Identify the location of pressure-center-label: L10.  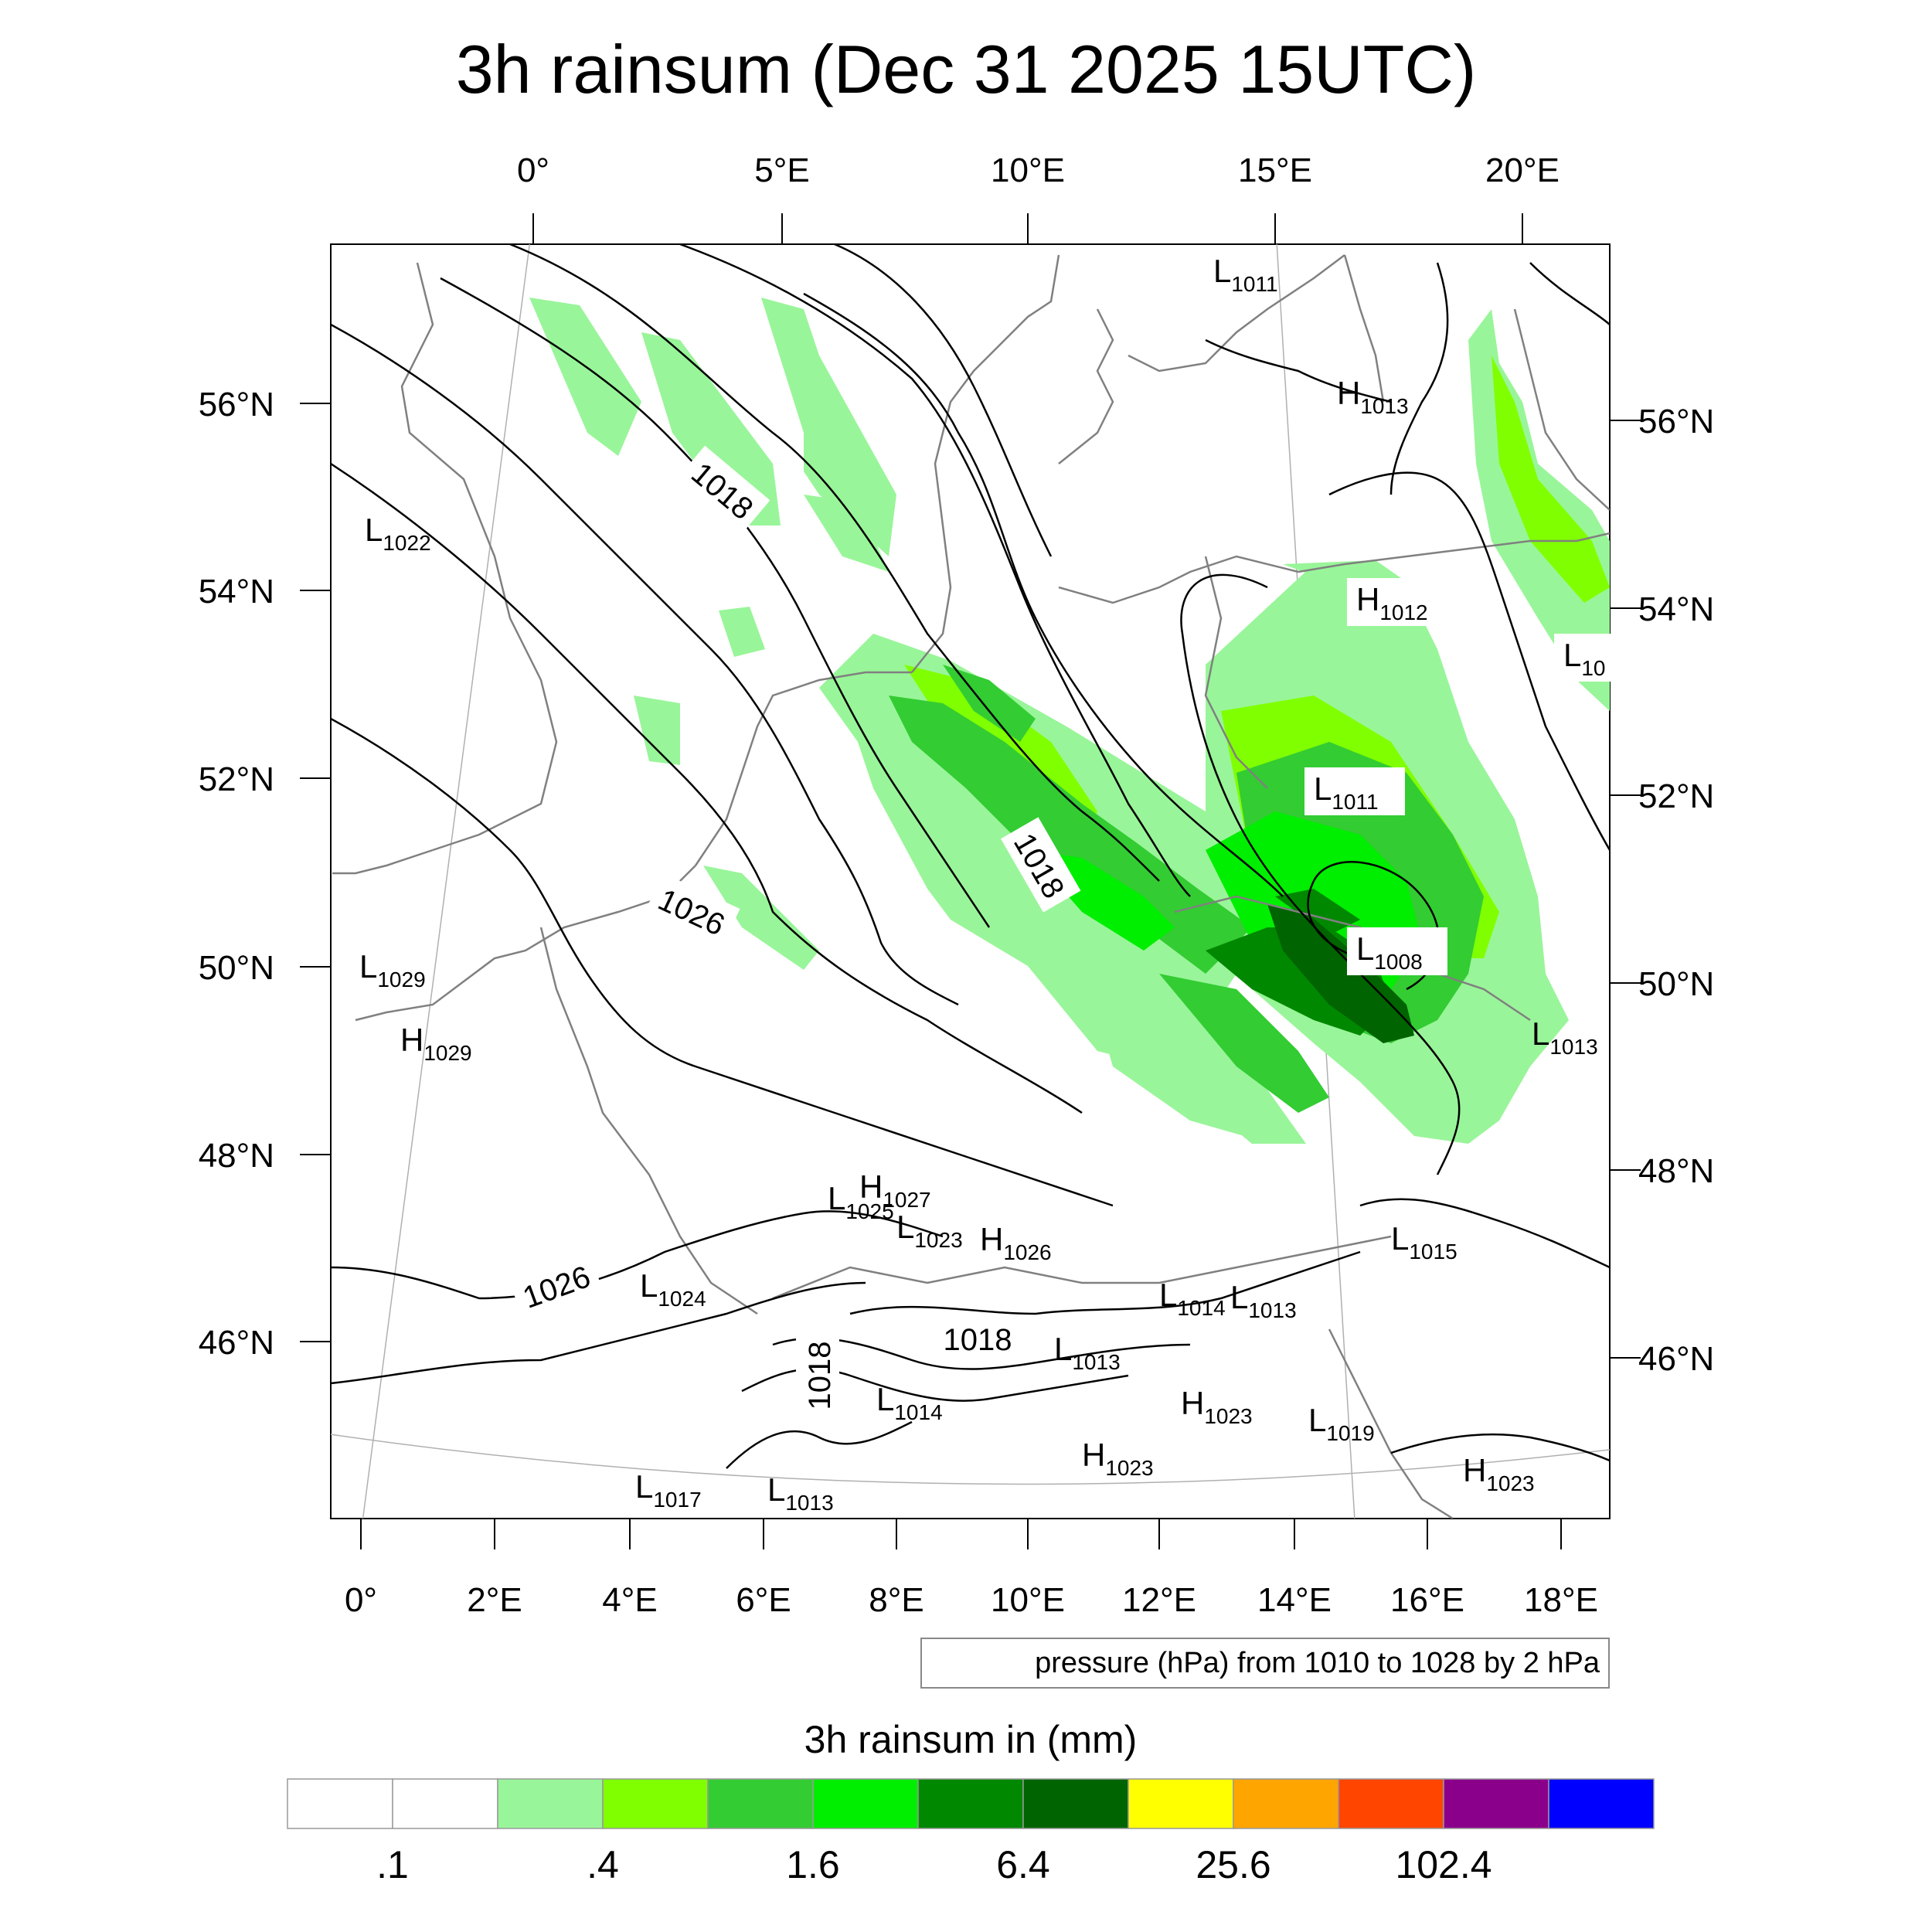
(1604, 658).